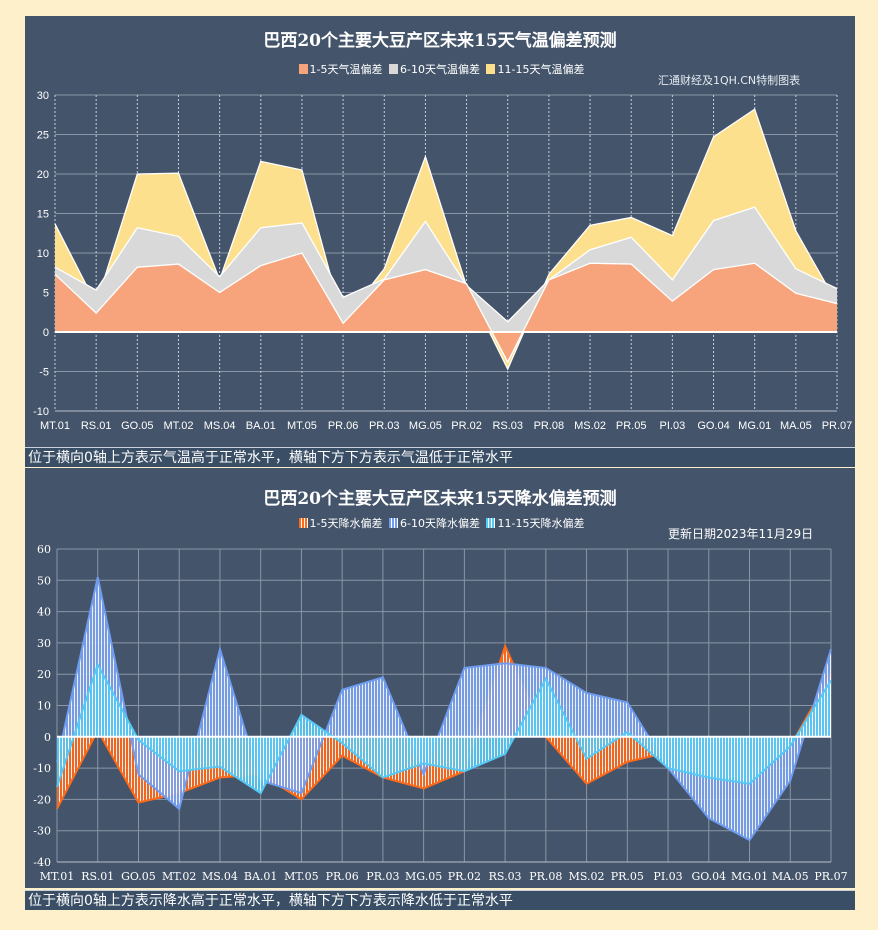  What do you see at coordinates (44, 612) in the screenshot?
I see `y-tick-label: 40` at bounding box center [44, 612].